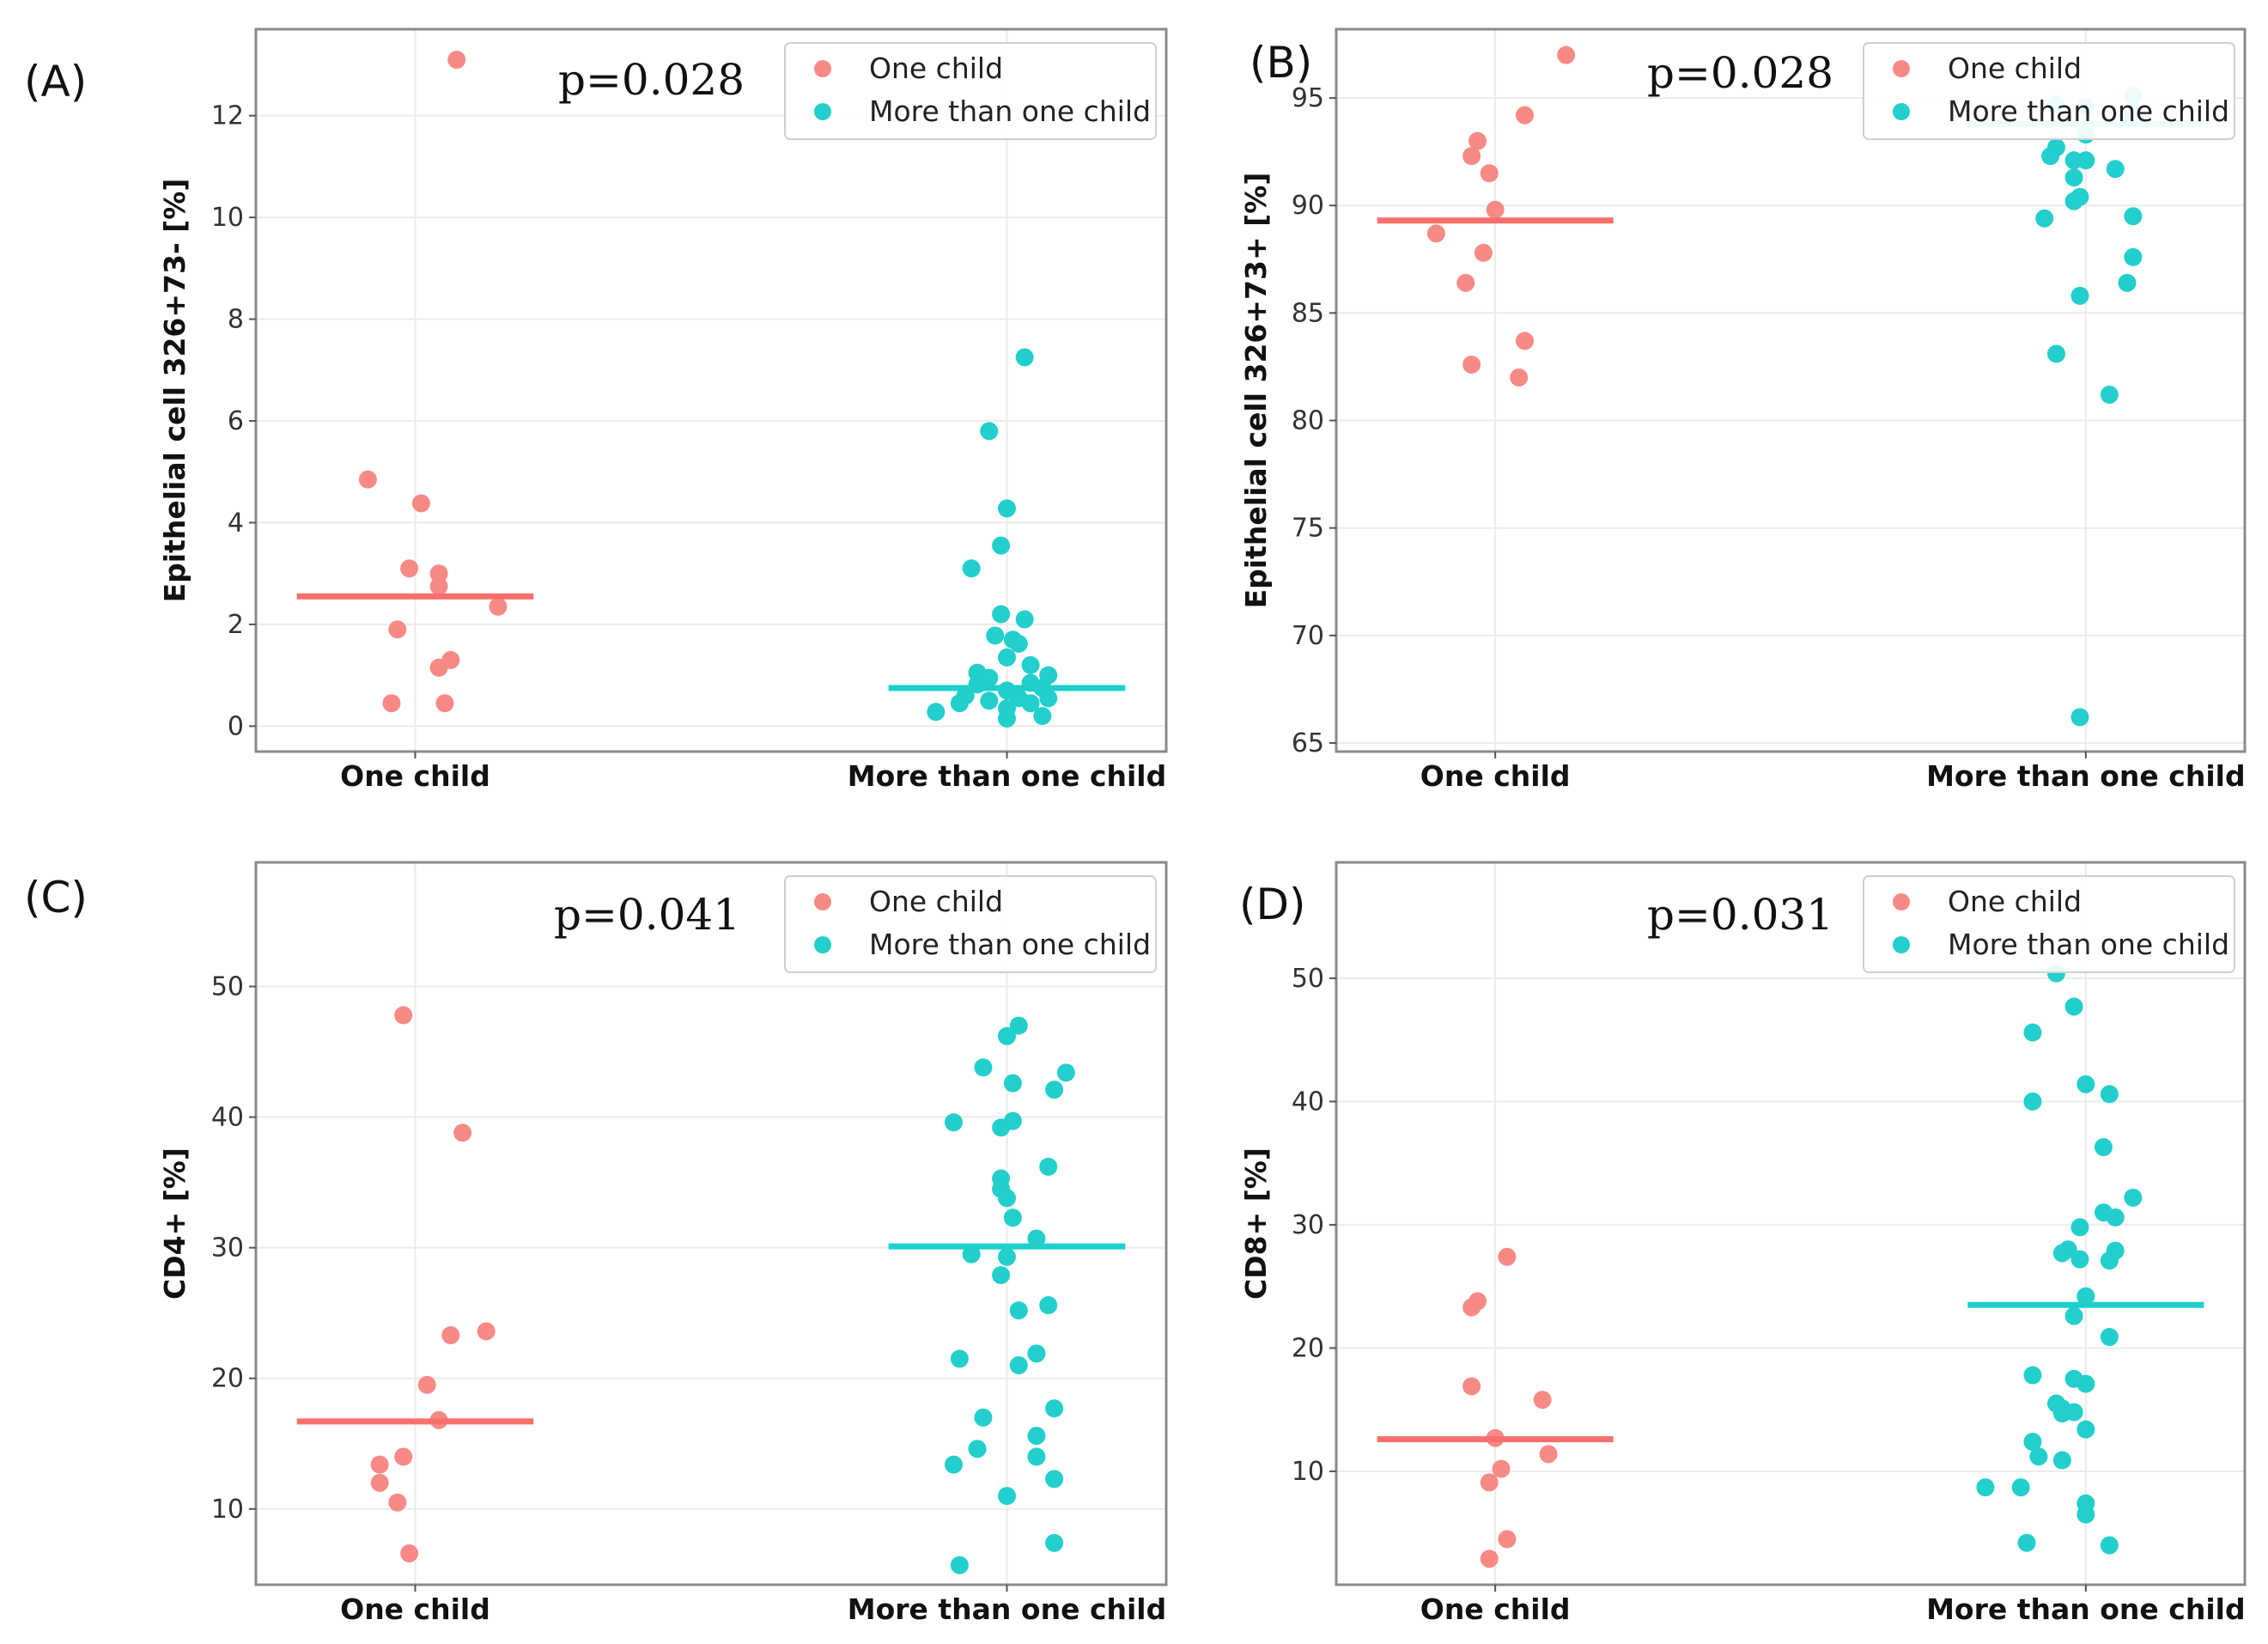  What do you see at coordinates (56, 898) in the screenshot?
I see `panel-label: (C)` at bounding box center [56, 898].